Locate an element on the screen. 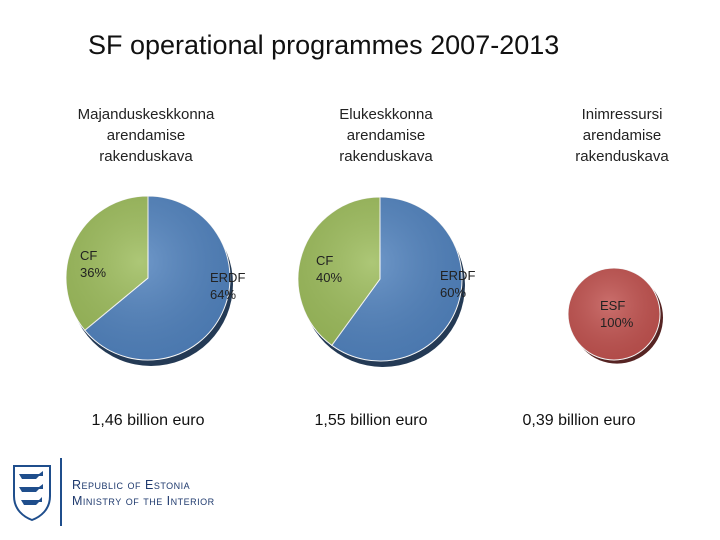  footer-divider is located at coordinates (61, 492).